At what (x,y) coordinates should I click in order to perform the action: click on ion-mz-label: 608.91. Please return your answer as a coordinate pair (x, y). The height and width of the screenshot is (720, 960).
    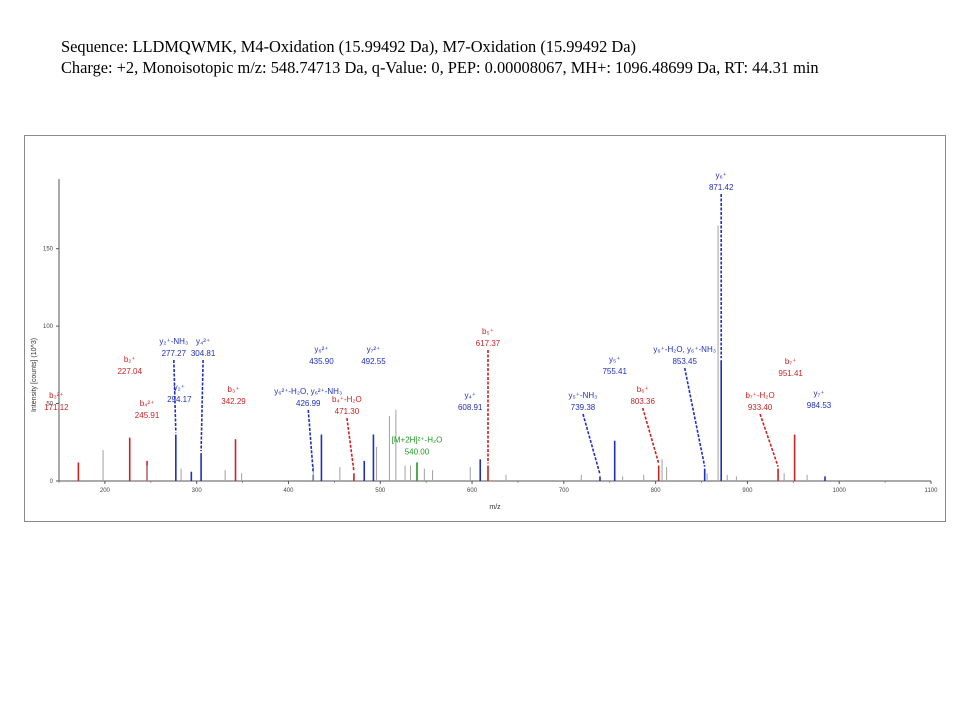
    Looking at the image, I should click on (470, 407).